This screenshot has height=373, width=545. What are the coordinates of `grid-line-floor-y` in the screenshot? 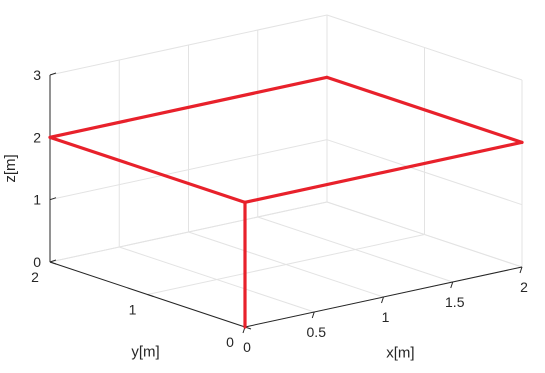 It's located at (286, 264).